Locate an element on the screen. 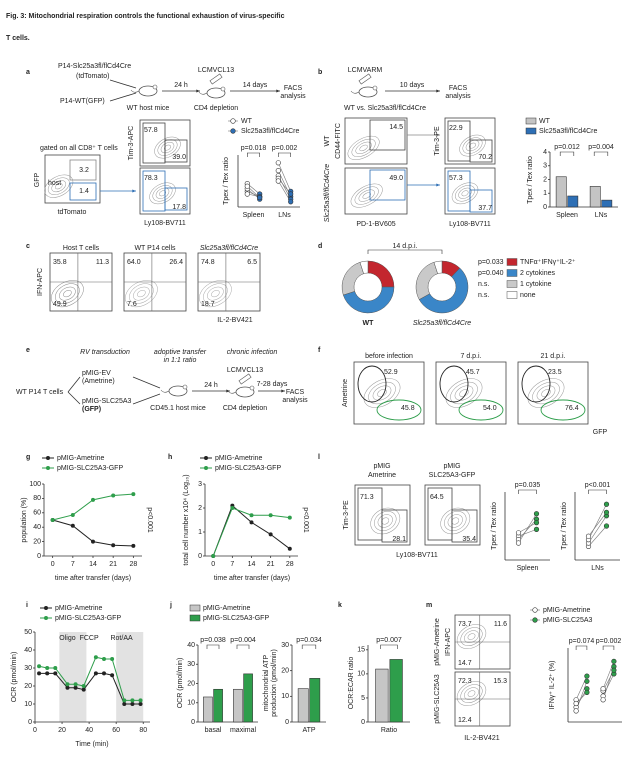 This screenshot has height=760, width=630. label: Host T cells is located at coordinates (81, 248).